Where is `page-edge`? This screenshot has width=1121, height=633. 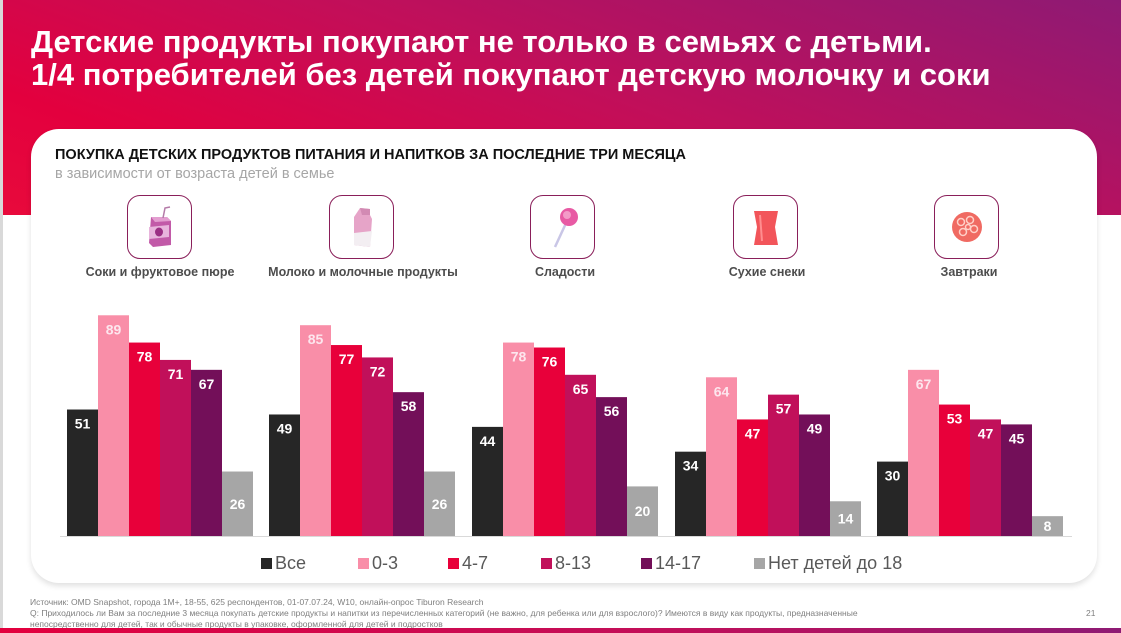 page-edge is located at coordinates (1, 316).